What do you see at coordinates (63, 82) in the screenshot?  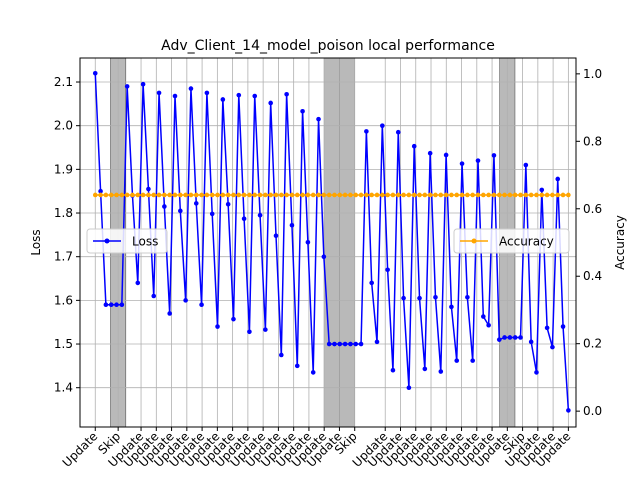 I see `left-axis-tick-label: 2.1` at bounding box center [63, 82].